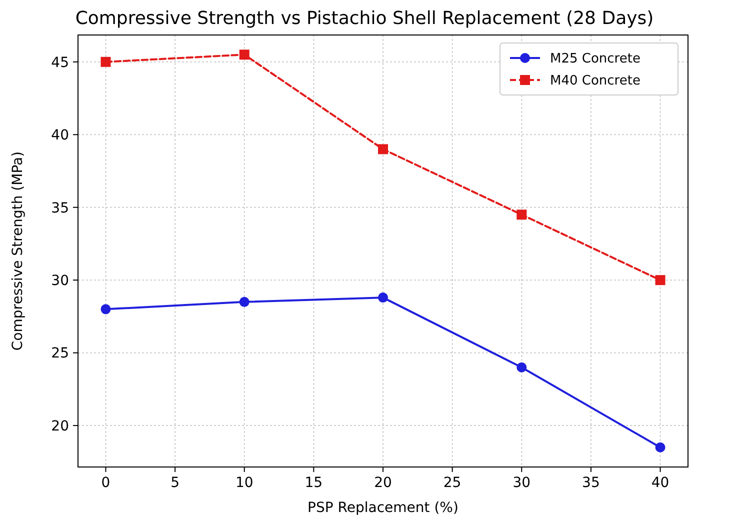  Describe the element at coordinates (60, 62) in the screenshot. I see `y-tick-label: 45` at that location.